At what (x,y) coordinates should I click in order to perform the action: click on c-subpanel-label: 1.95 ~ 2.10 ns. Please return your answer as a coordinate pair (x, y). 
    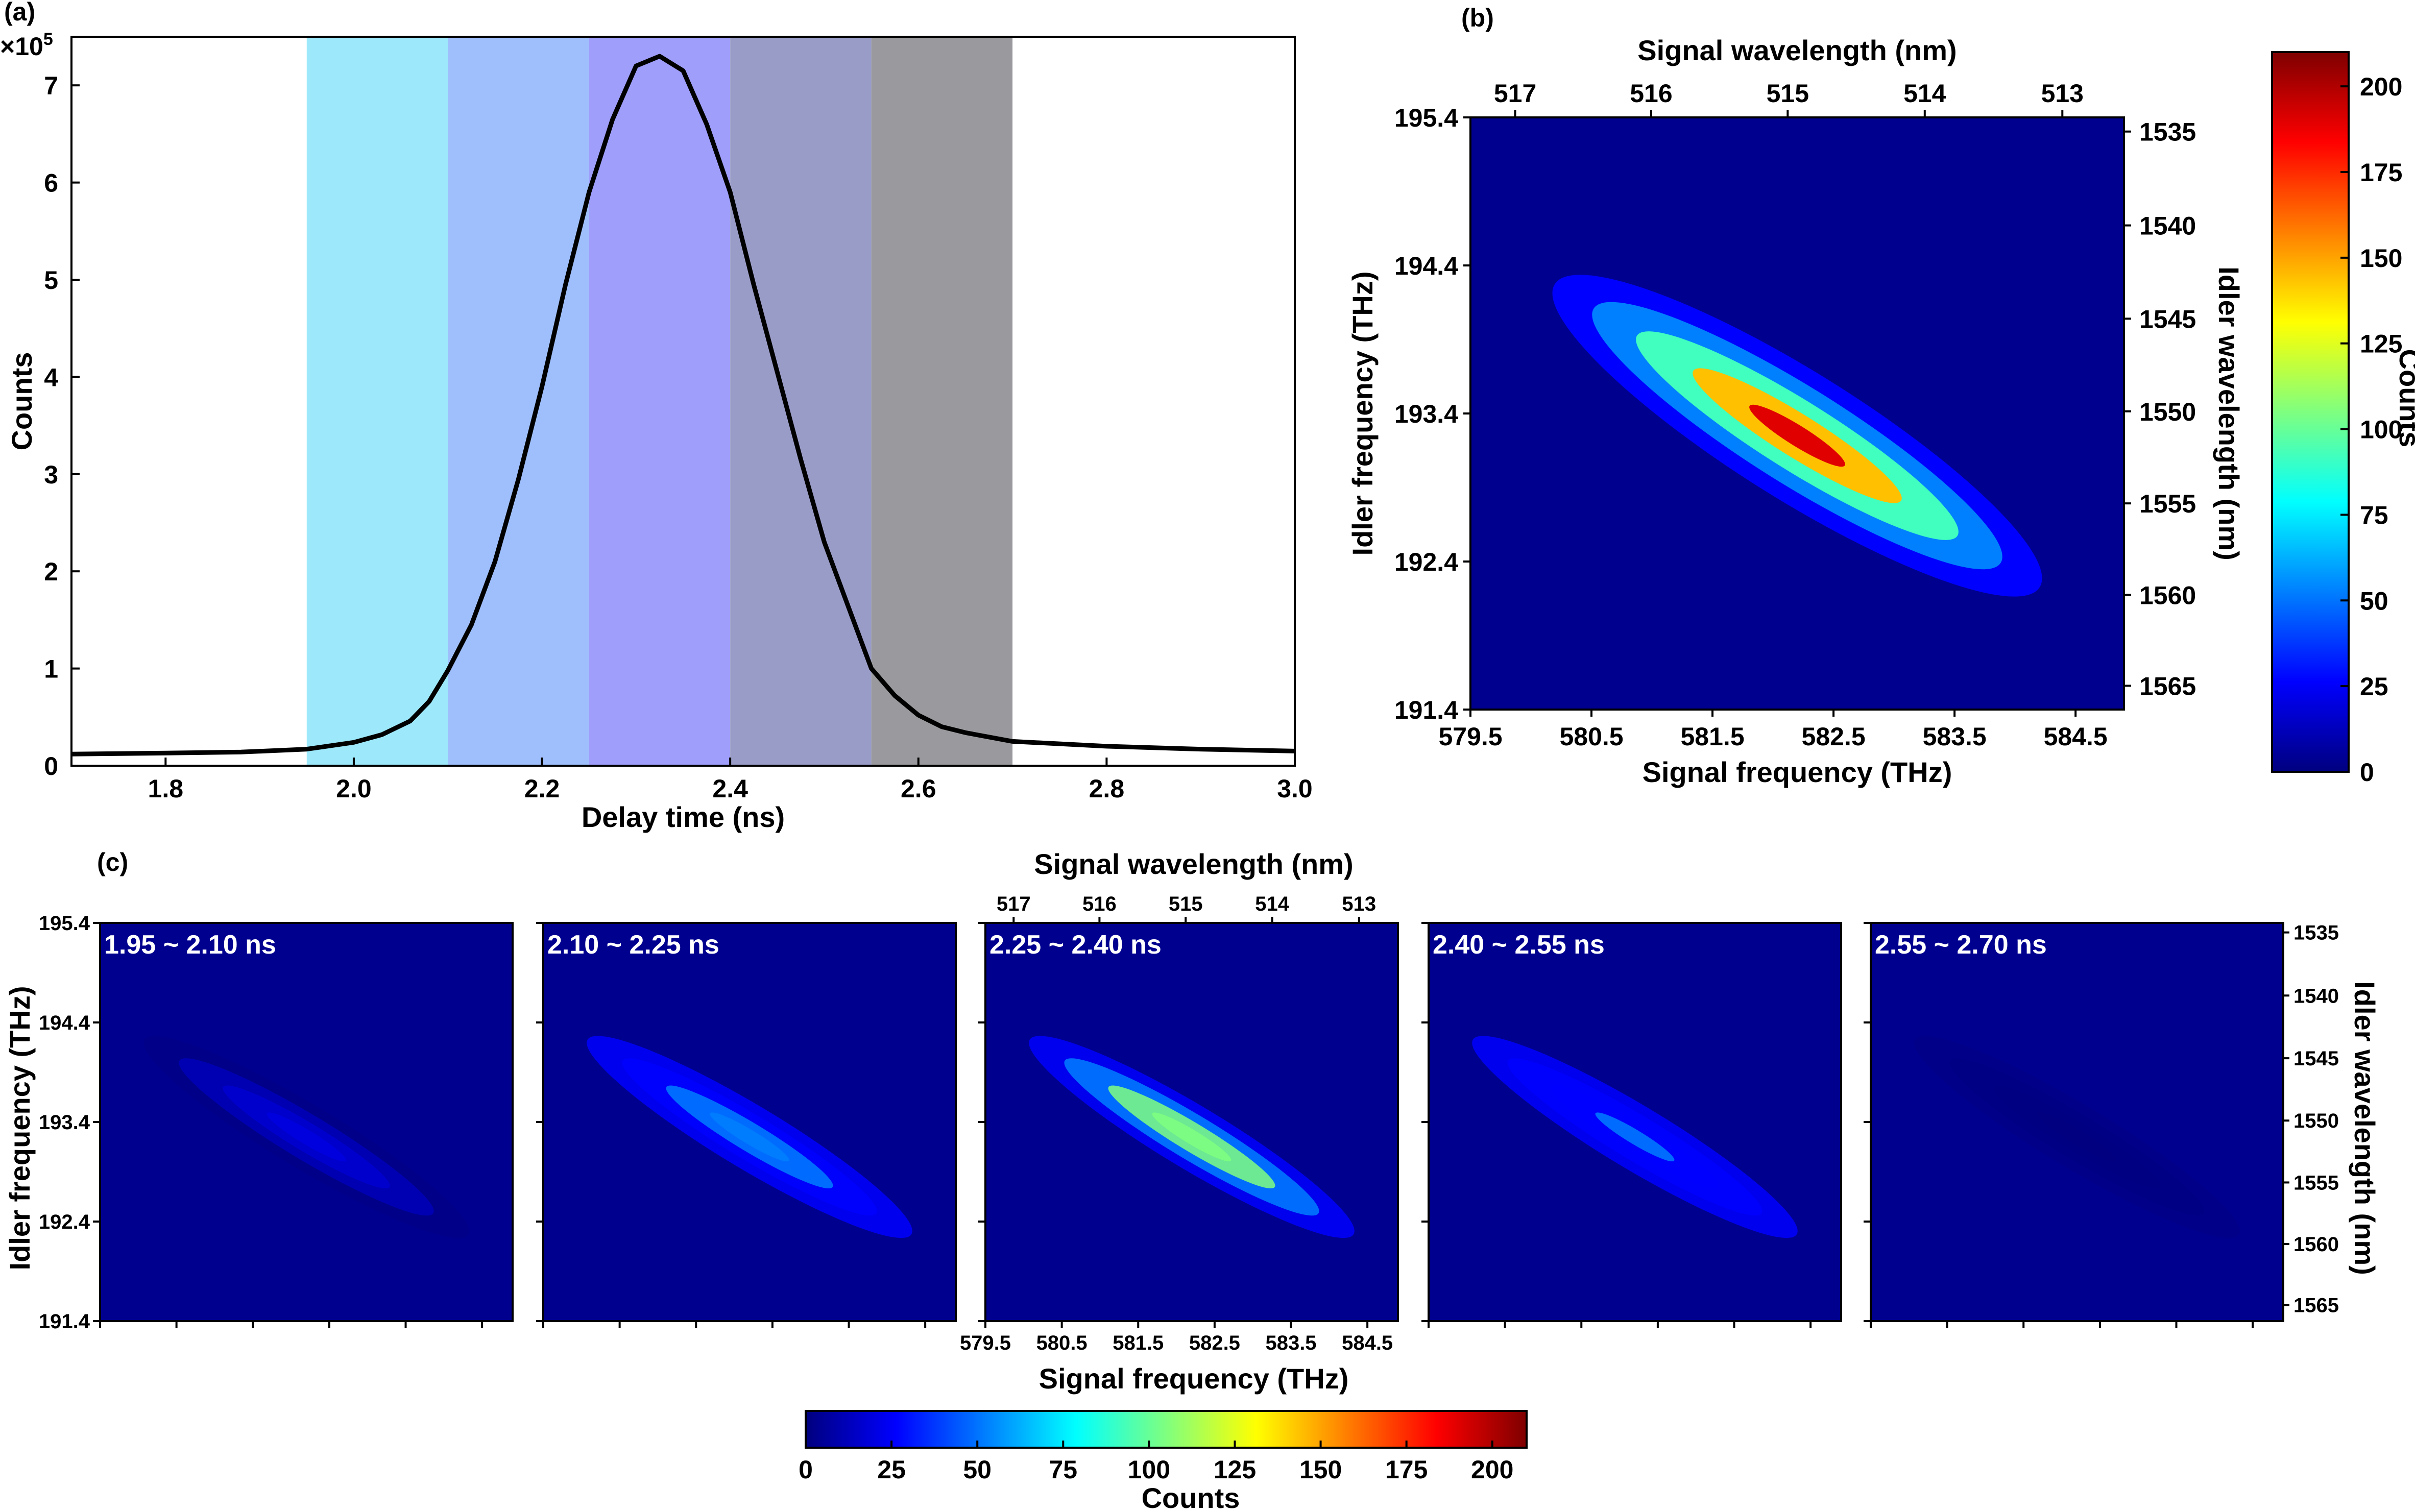
    Looking at the image, I should click on (190, 945).